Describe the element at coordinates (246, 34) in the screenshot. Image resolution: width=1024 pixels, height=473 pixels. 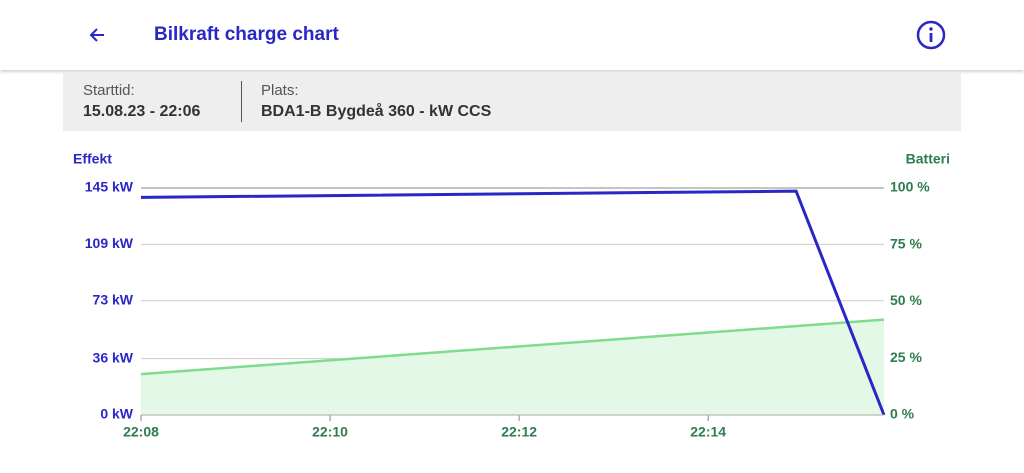
I see `title: Bilkraft charge chart` at that location.